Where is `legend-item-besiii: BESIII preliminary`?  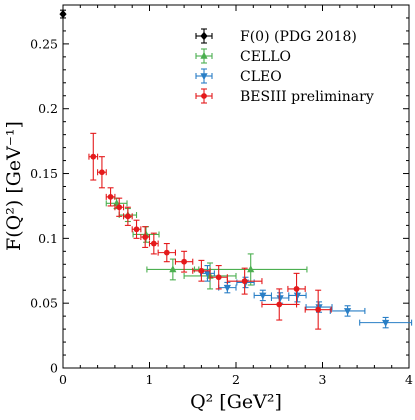
legend-item-besiii: BESIII preliminary is located at coordinates (284, 96).